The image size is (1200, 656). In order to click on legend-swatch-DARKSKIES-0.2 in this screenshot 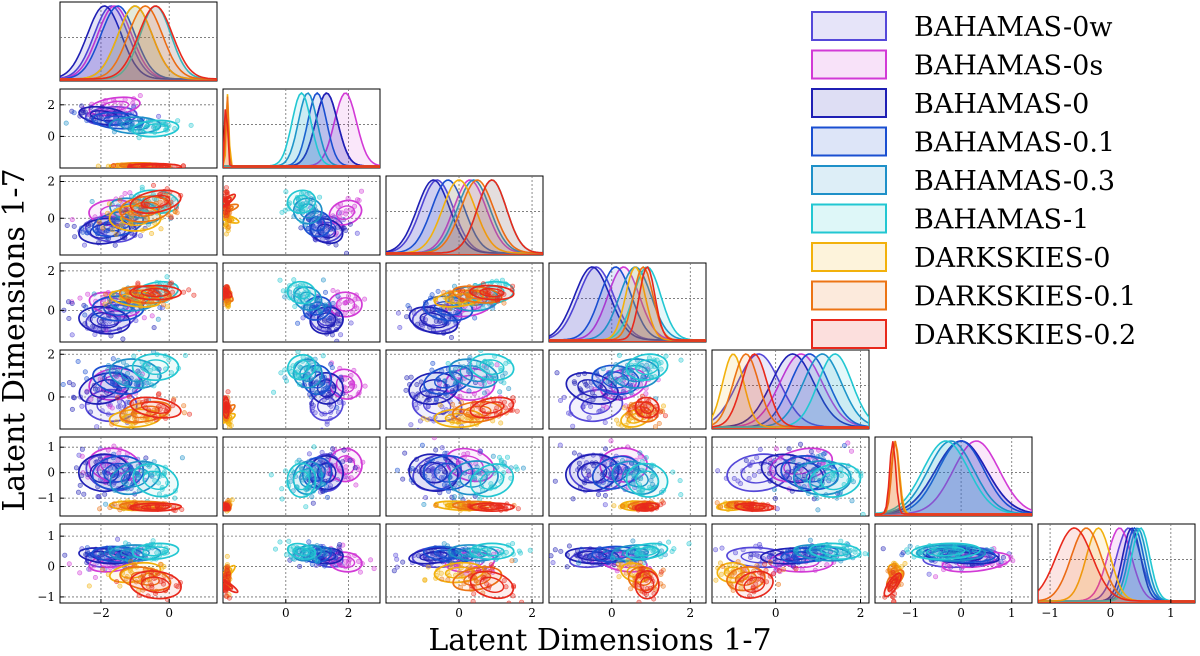, I will do `click(849, 334)`.